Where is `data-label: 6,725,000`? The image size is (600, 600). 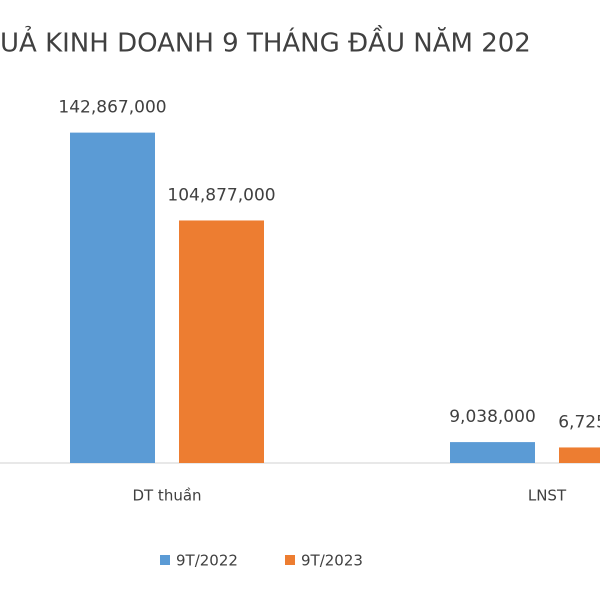
data-label: 6,725,000 is located at coordinates (579, 422).